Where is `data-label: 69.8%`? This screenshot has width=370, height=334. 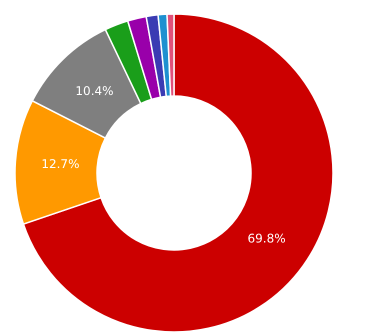 data-label: 69.8% is located at coordinates (267, 239).